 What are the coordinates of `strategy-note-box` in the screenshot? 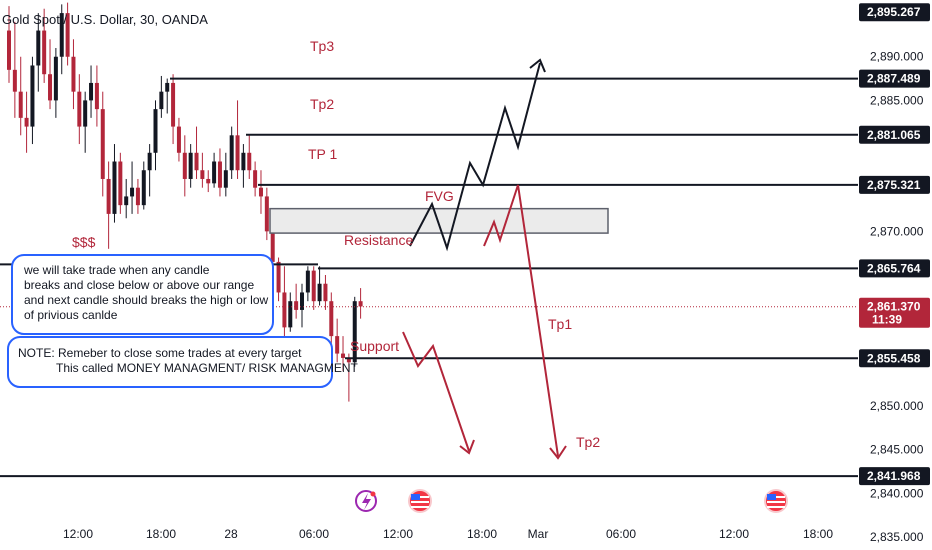 It's located at (142, 294).